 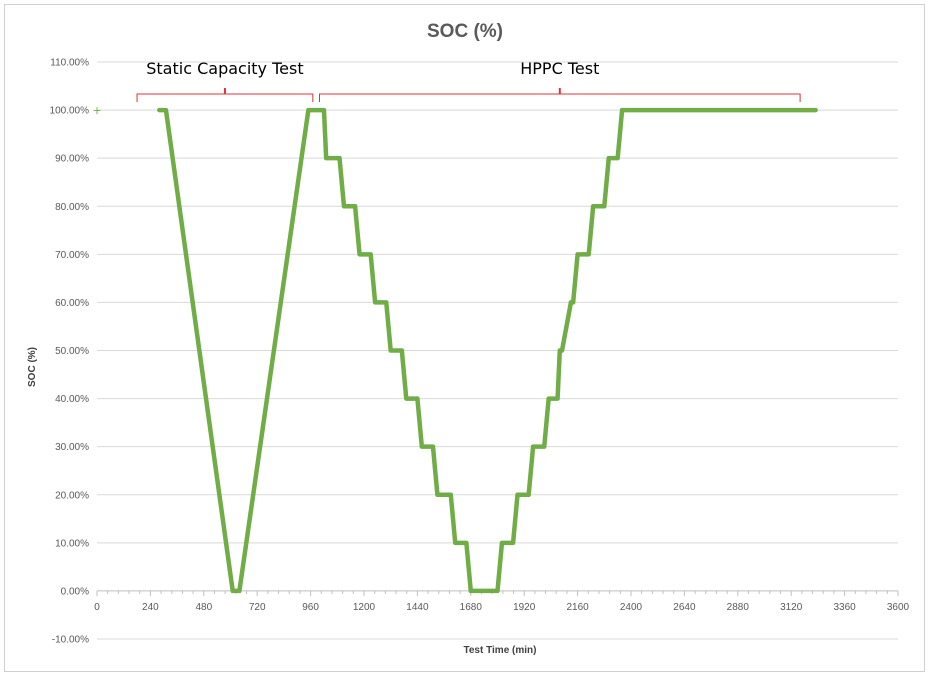 What do you see at coordinates (524, 607) in the screenshot?
I see `x-tick-label: 1920` at bounding box center [524, 607].